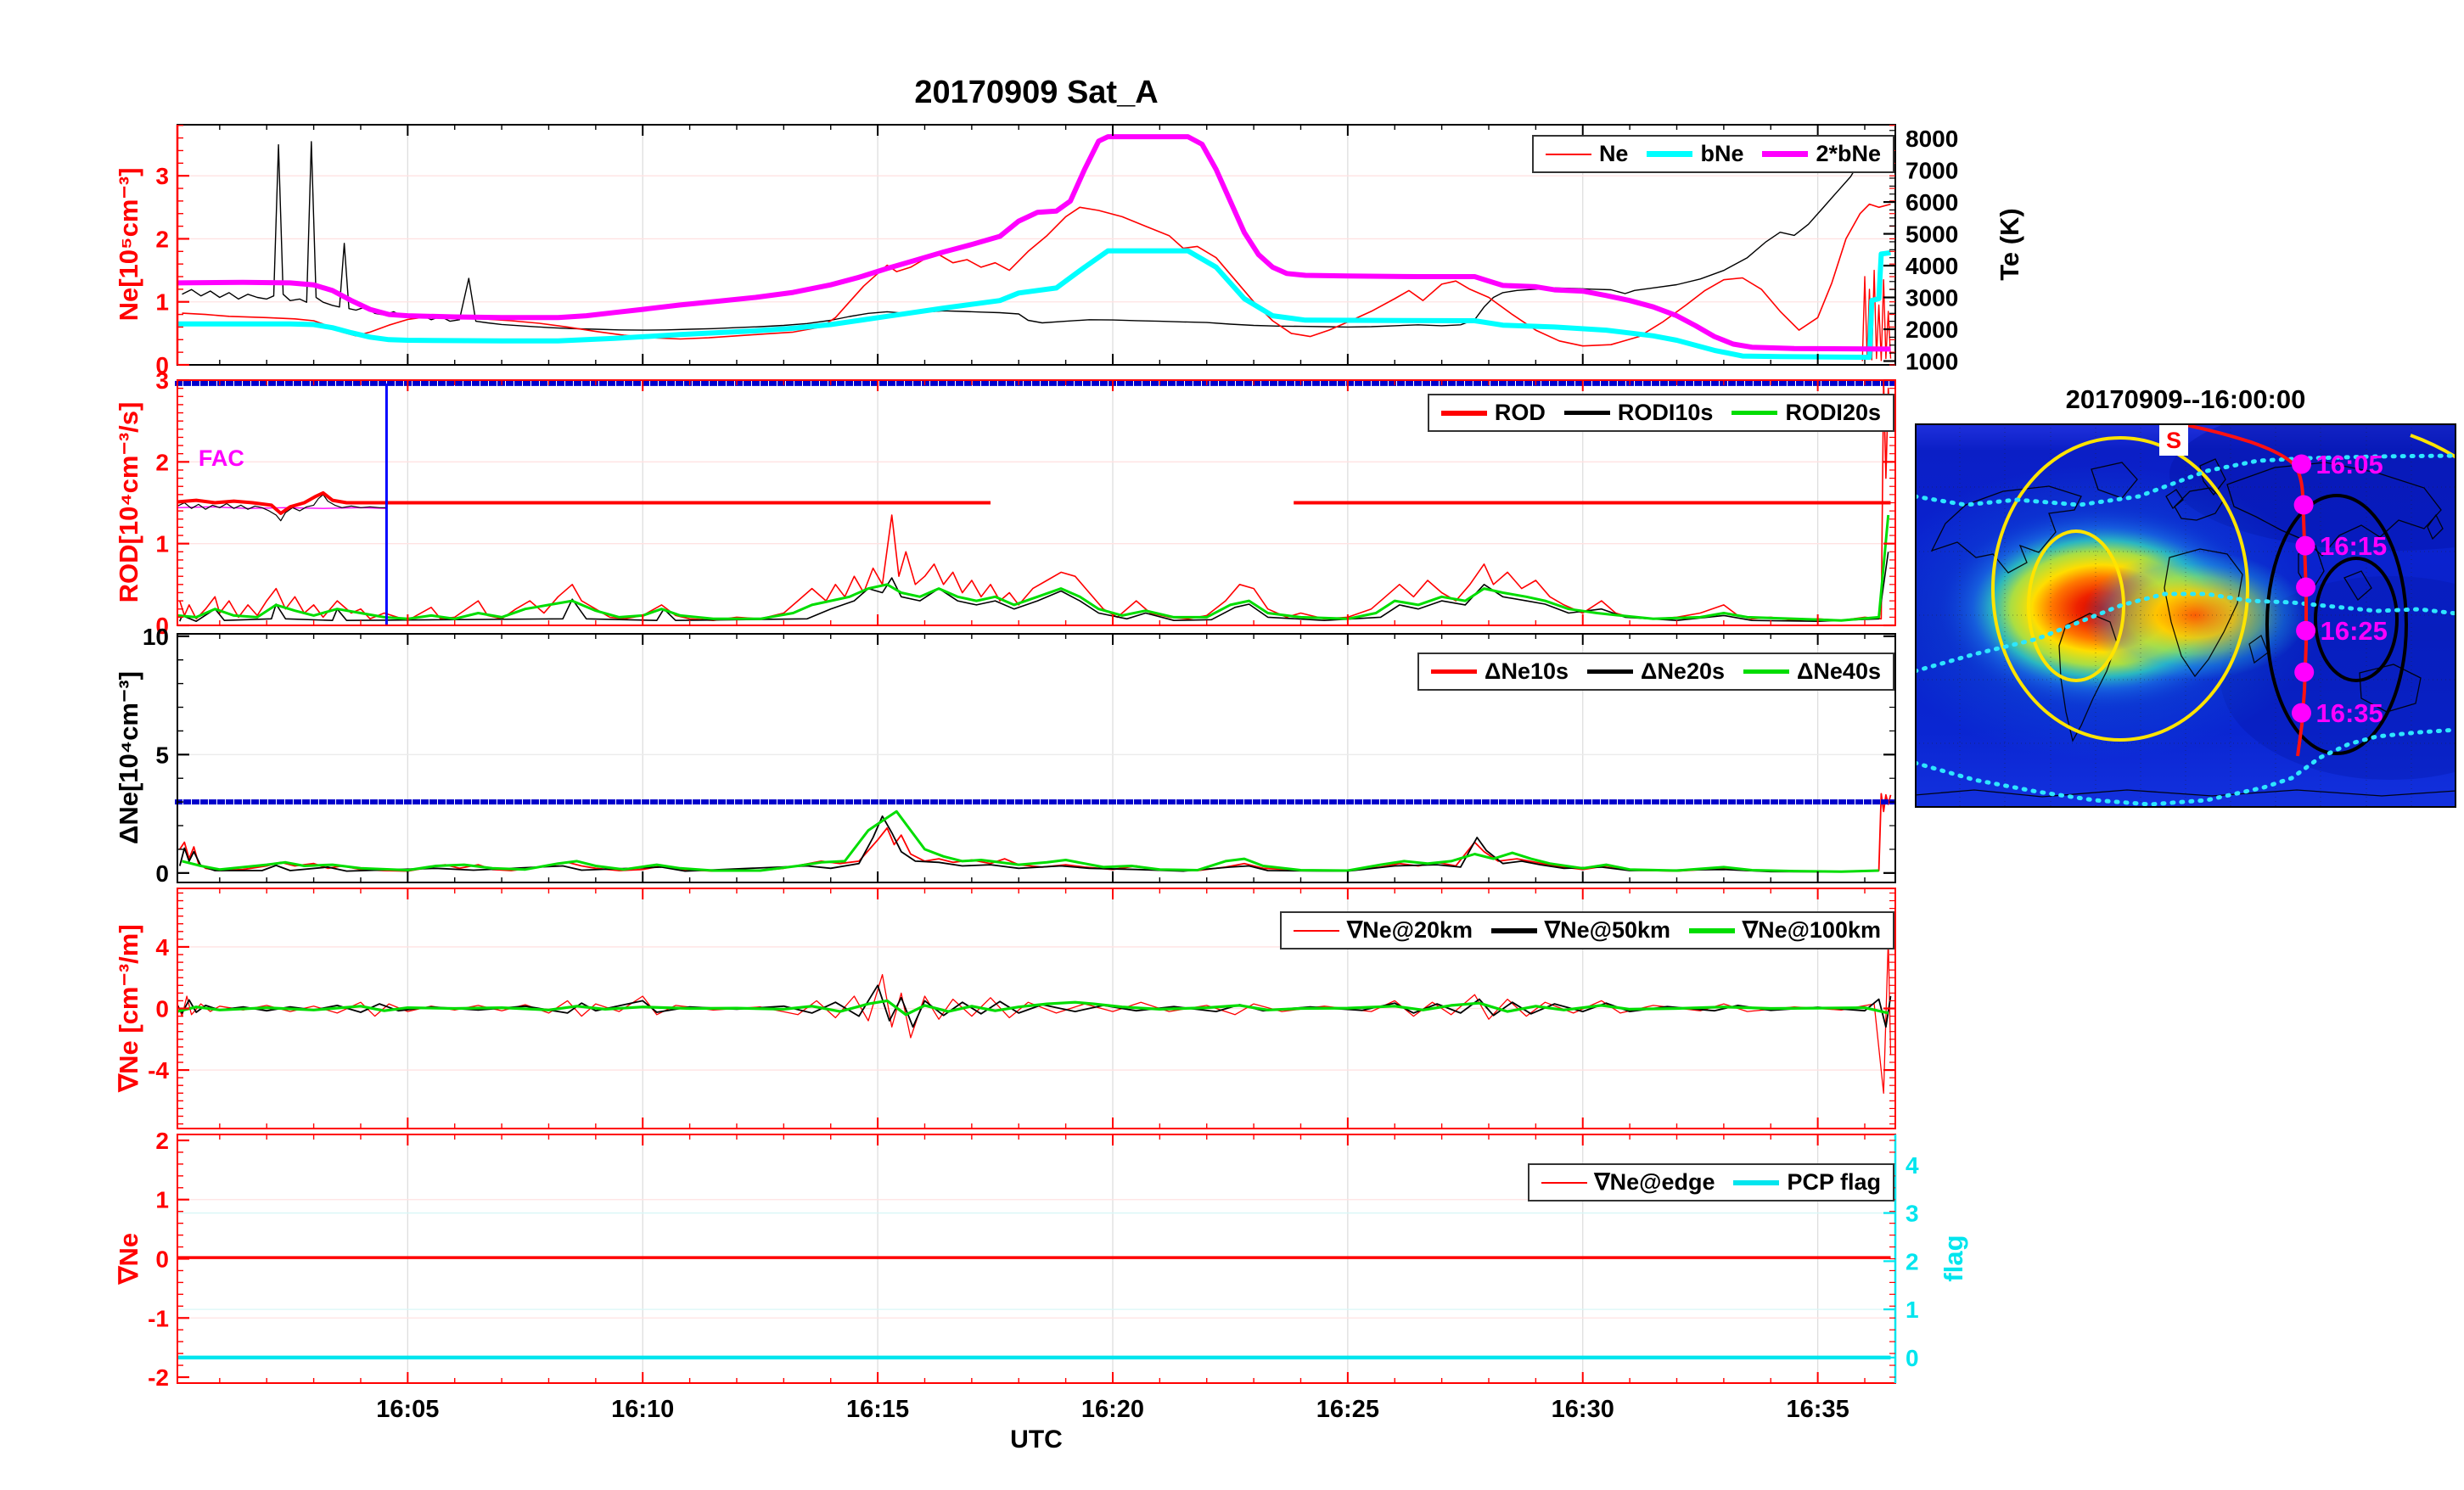 Image resolution: width=2464 pixels, height=1490 pixels. I want to click on legend-label: ∇Ne@50km, so click(1608, 930).